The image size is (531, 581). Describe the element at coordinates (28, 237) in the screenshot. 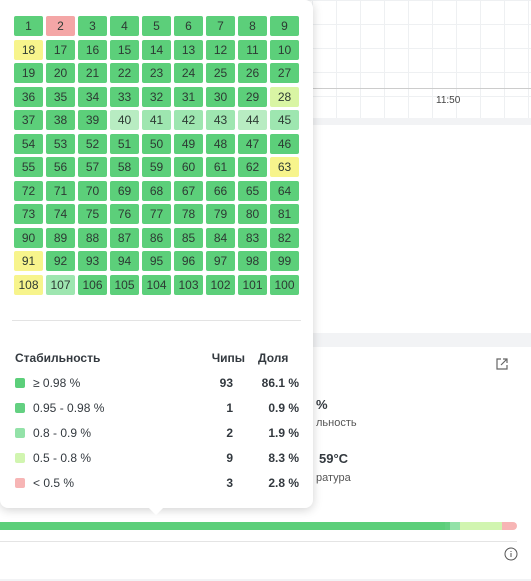

I see `chip-cell: 90` at that location.